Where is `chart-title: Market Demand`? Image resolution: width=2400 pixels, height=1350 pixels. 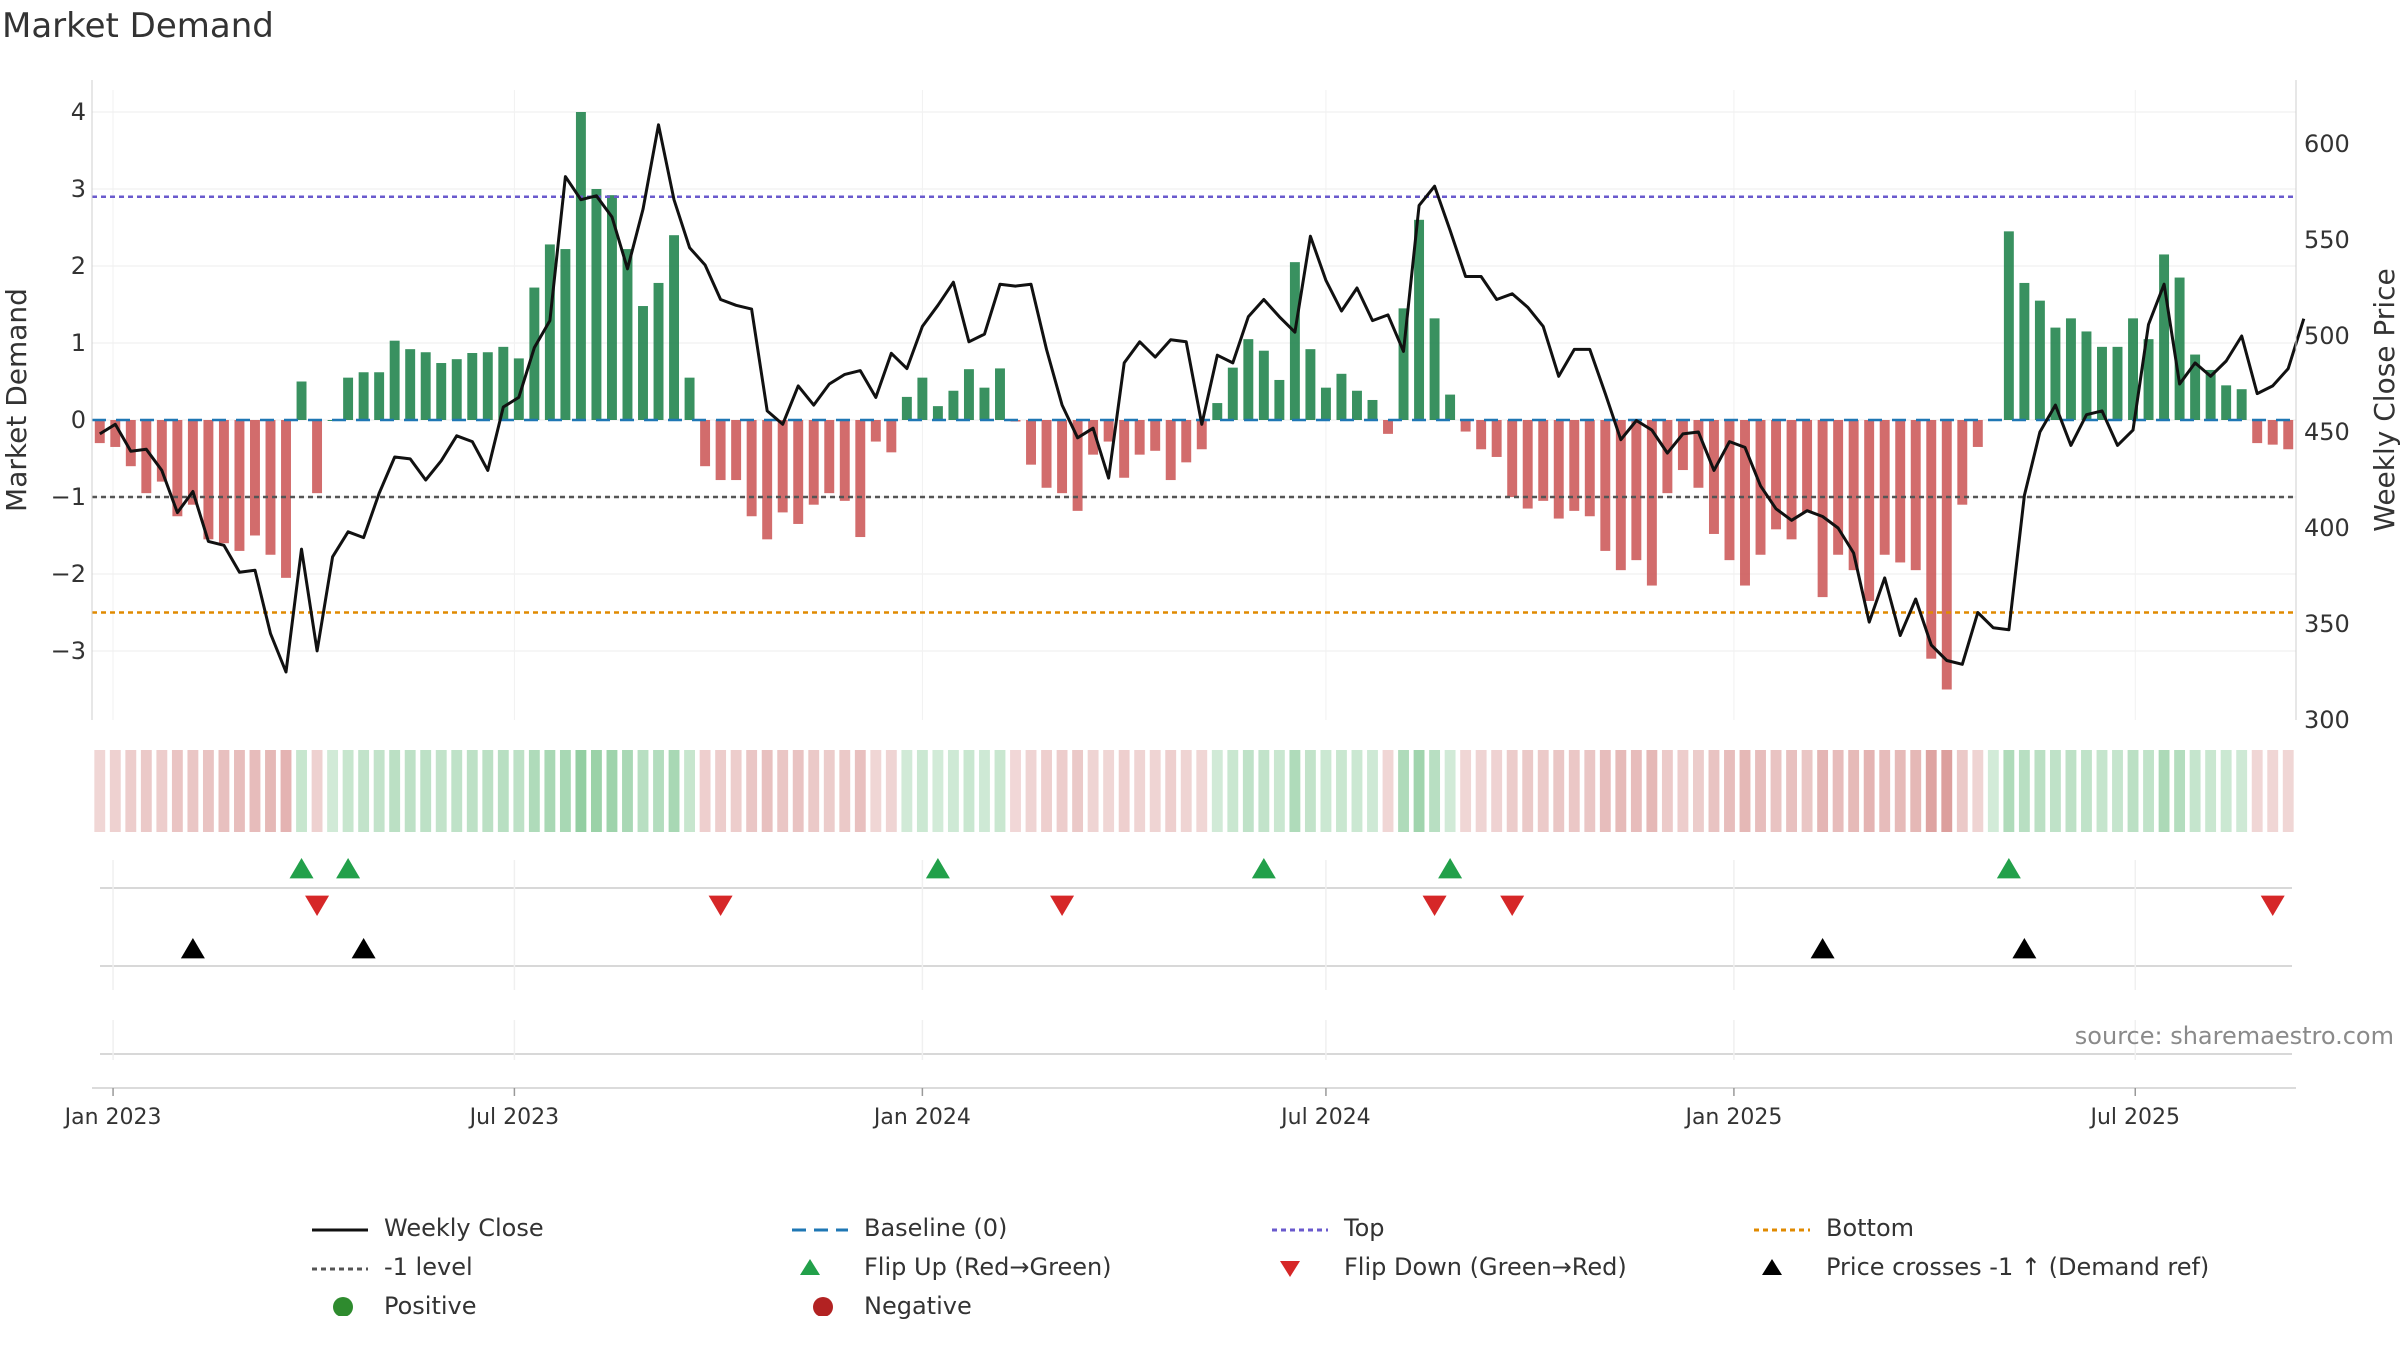 chart-title: Market Demand is located at coordinates (138, 26).